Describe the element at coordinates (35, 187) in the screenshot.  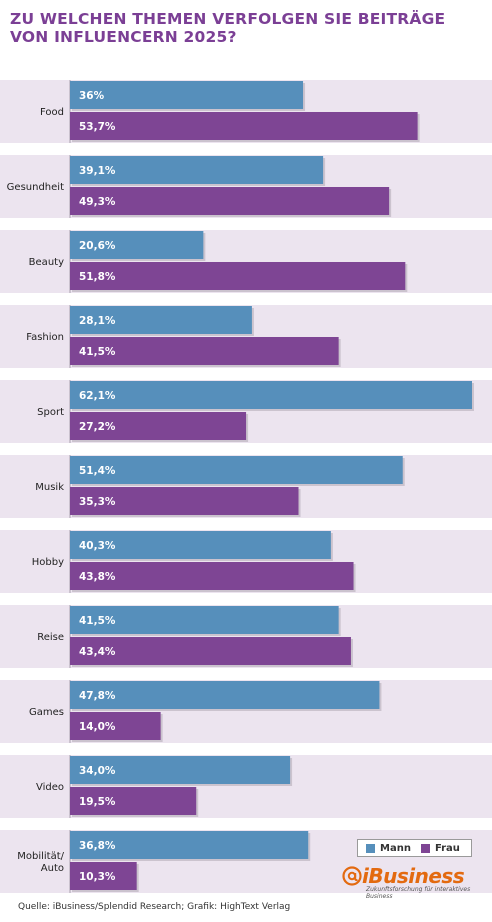
I see `category-label: Gesundheit` at that location.